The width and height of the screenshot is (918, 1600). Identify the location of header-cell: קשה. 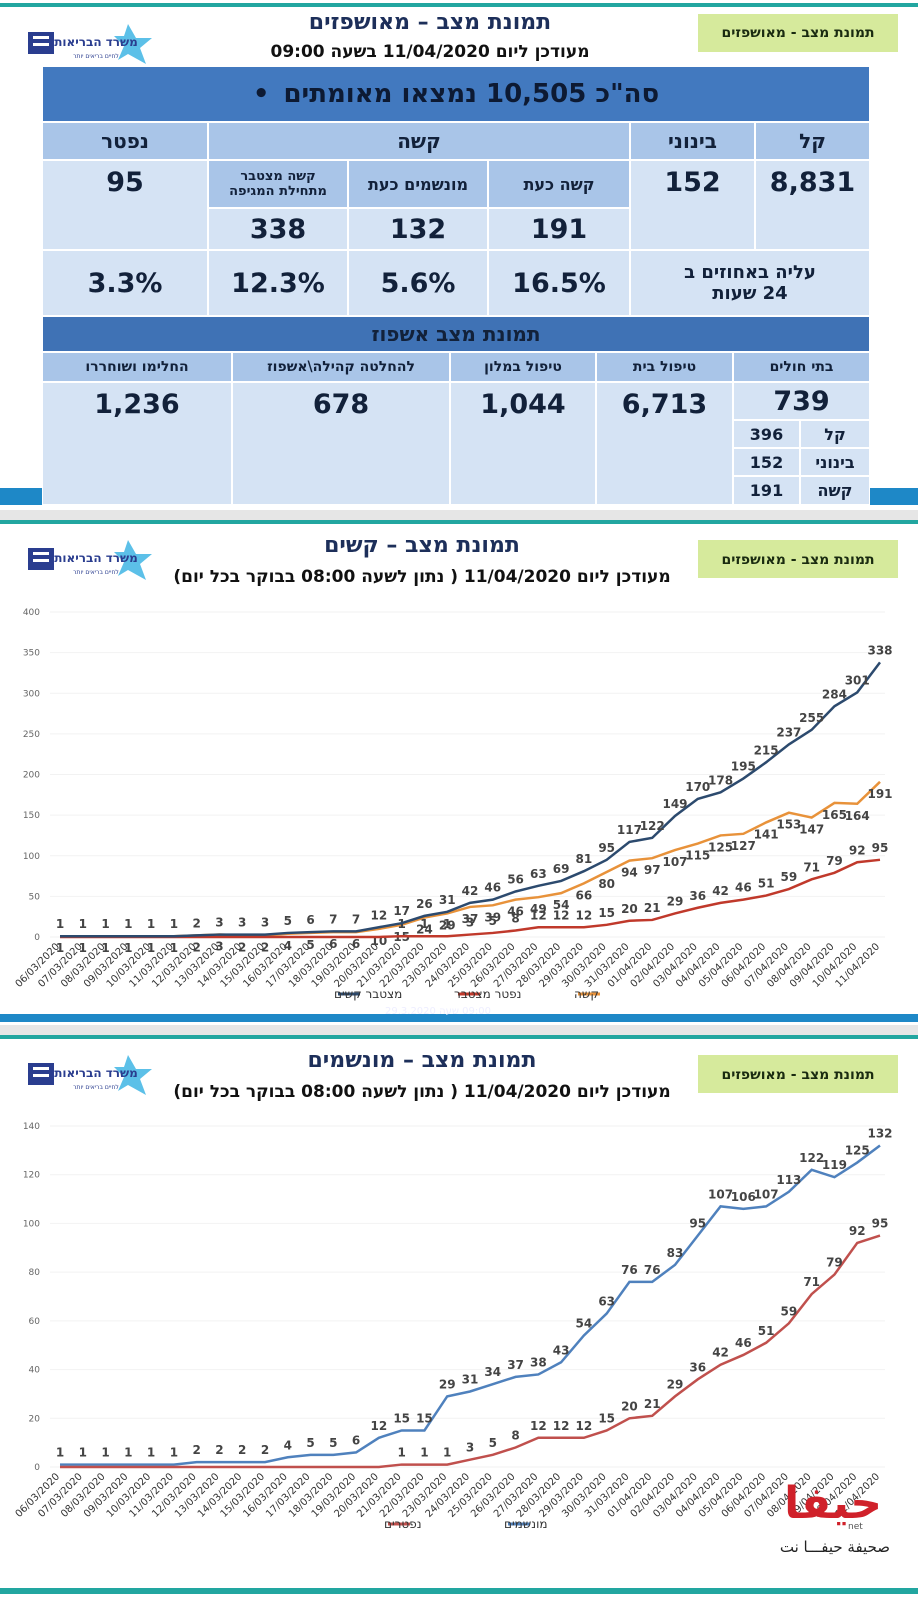
(419, 141).